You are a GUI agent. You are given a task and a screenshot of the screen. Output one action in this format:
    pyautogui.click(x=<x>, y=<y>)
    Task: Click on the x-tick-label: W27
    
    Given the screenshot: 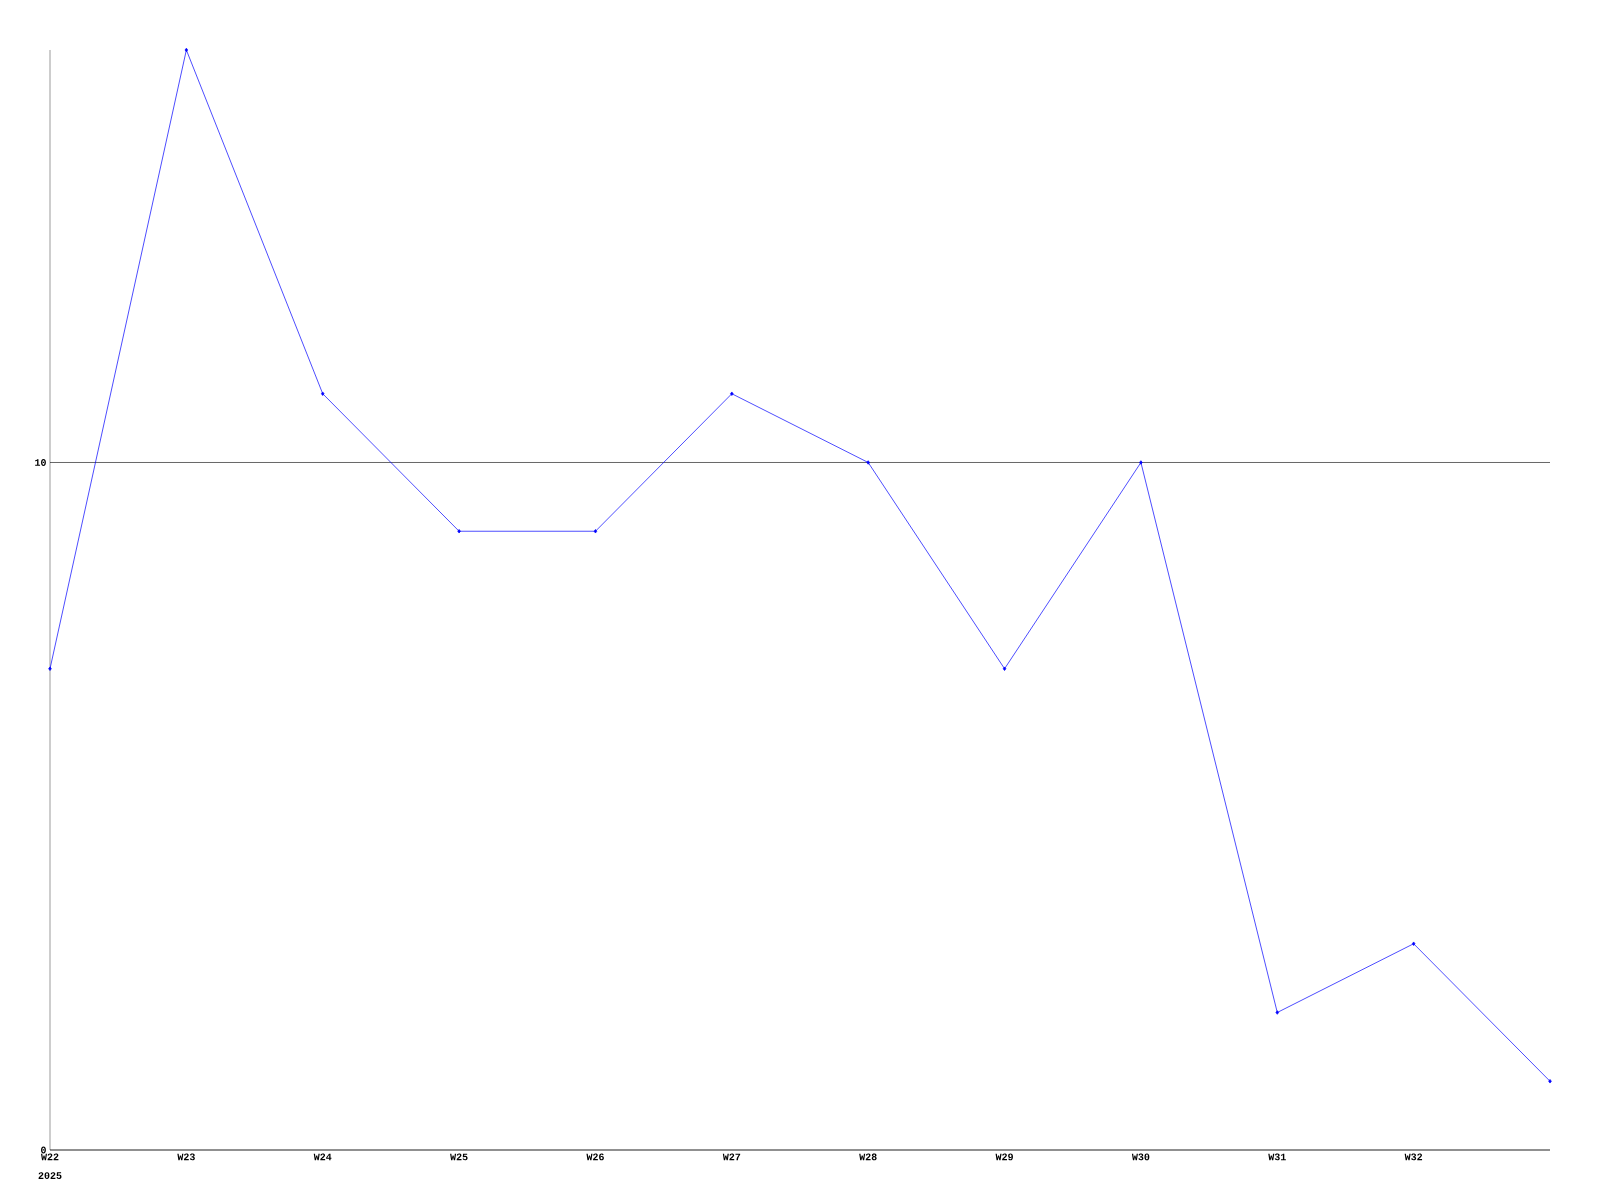 What is the action you would take?
    pyautogui.click(x=731, y=1157)
    